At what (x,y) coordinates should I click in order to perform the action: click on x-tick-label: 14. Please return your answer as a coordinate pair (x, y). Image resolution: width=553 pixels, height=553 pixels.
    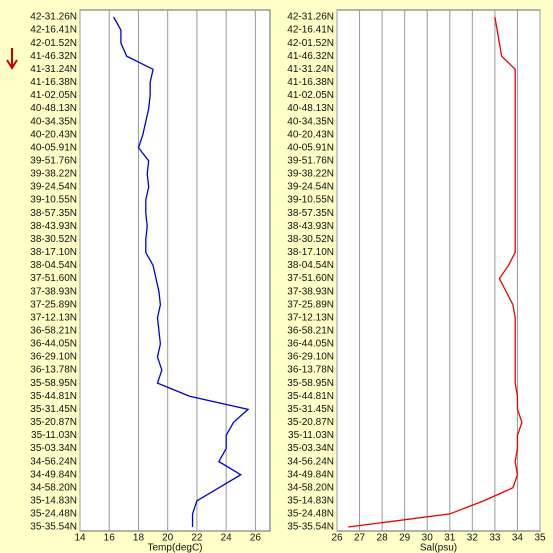
    Looking at the image, I should click on (80, 538).